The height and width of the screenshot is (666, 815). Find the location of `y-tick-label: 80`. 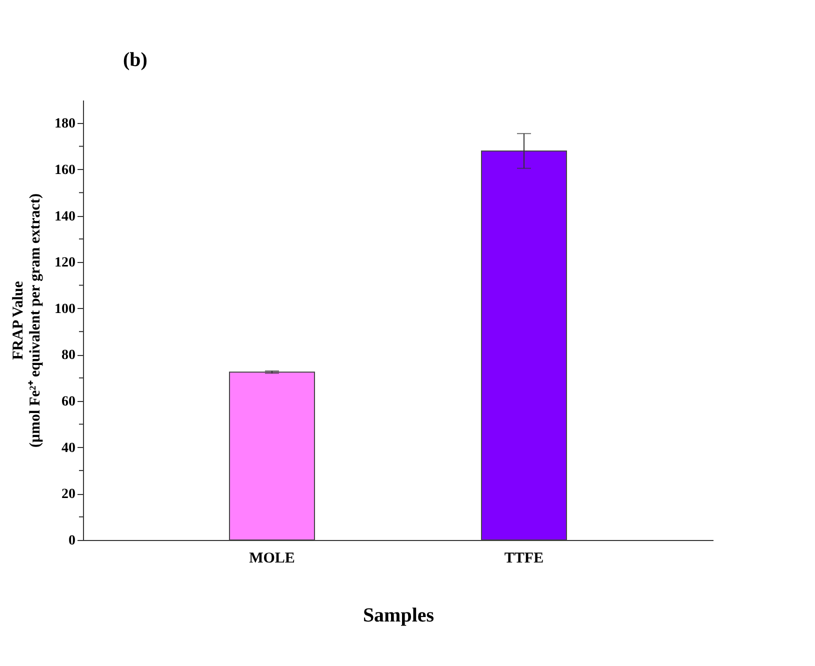

y-tick-label: 80 is located at coordinates (69, 356).